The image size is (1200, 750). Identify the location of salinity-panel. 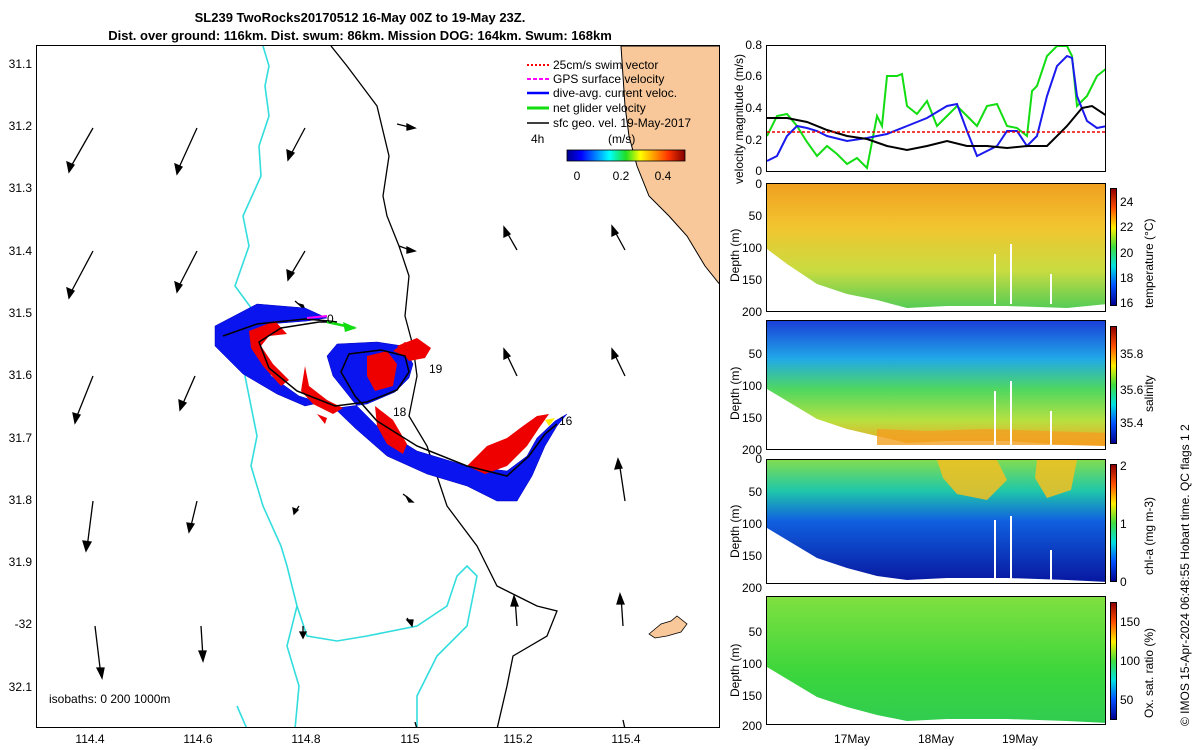
(936, 385).